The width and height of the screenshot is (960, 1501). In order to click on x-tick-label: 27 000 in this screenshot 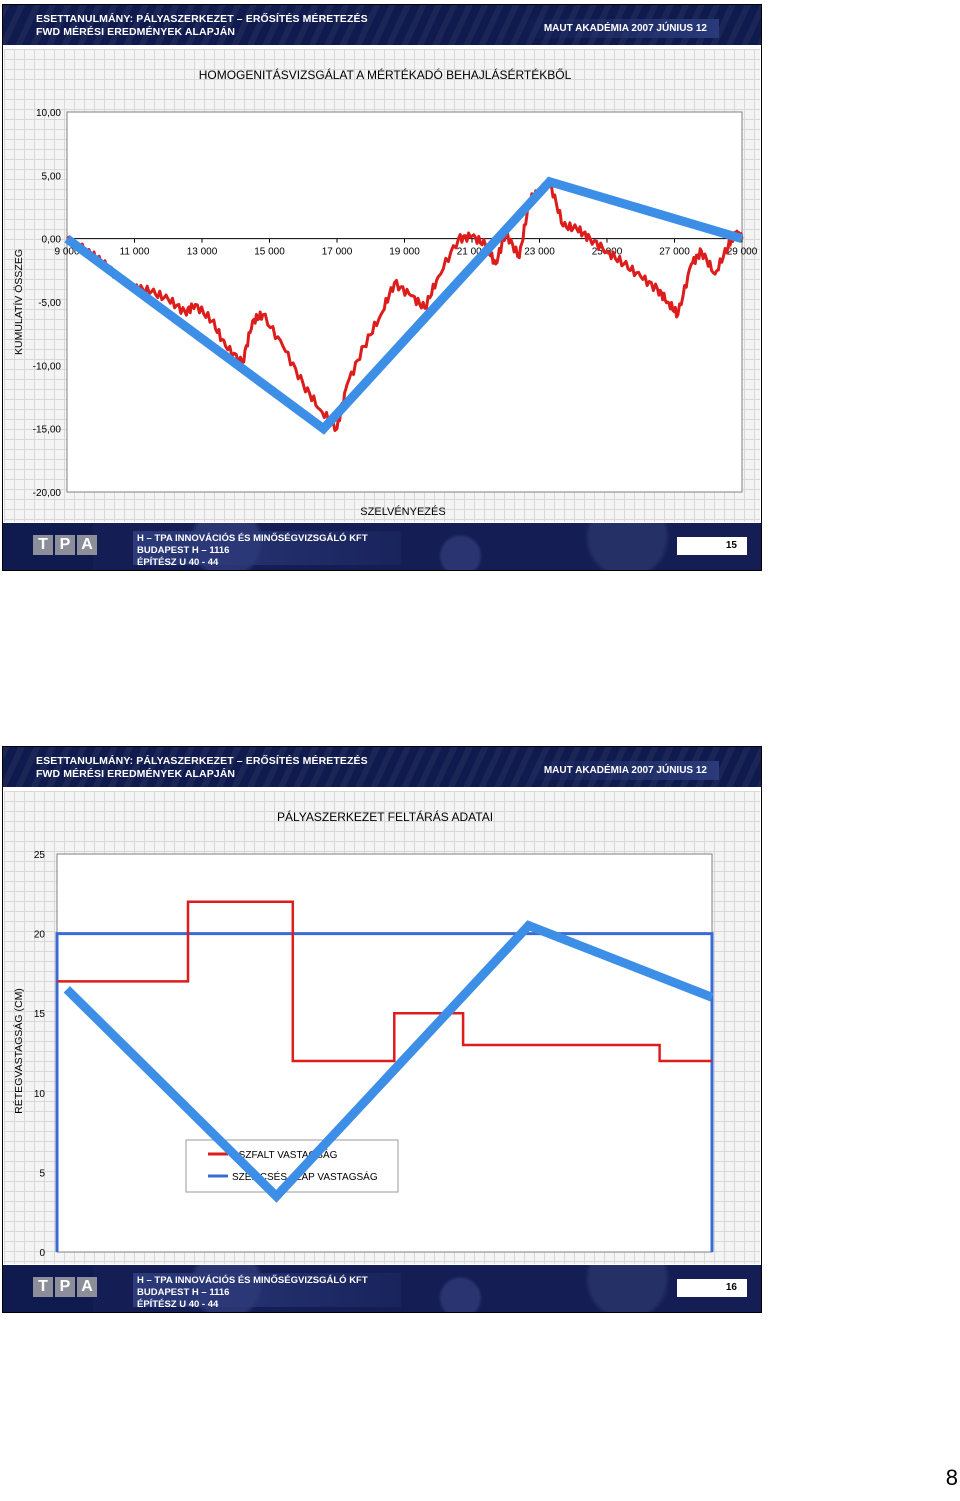, I will do `click(674, 252)`.